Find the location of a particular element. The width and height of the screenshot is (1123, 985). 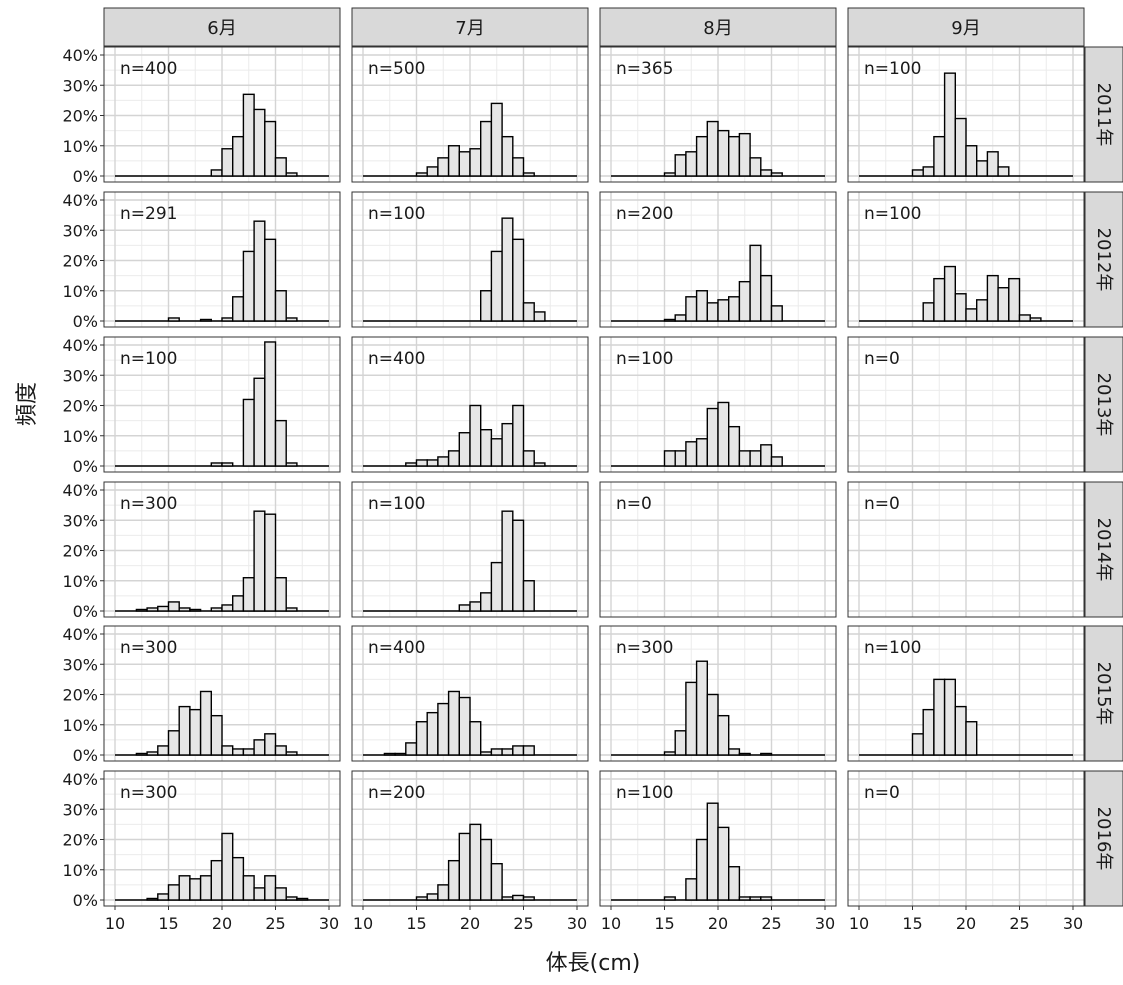

sample-size-label: n=200 is located at coordinates (396, 793).